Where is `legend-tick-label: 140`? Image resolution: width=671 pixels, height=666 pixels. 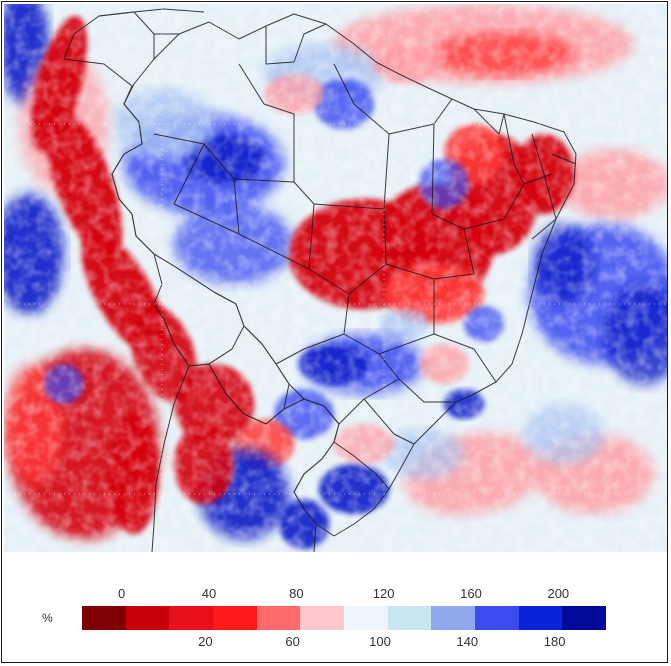
legend-tick-label: 140 is located at coordinates (467, 641).